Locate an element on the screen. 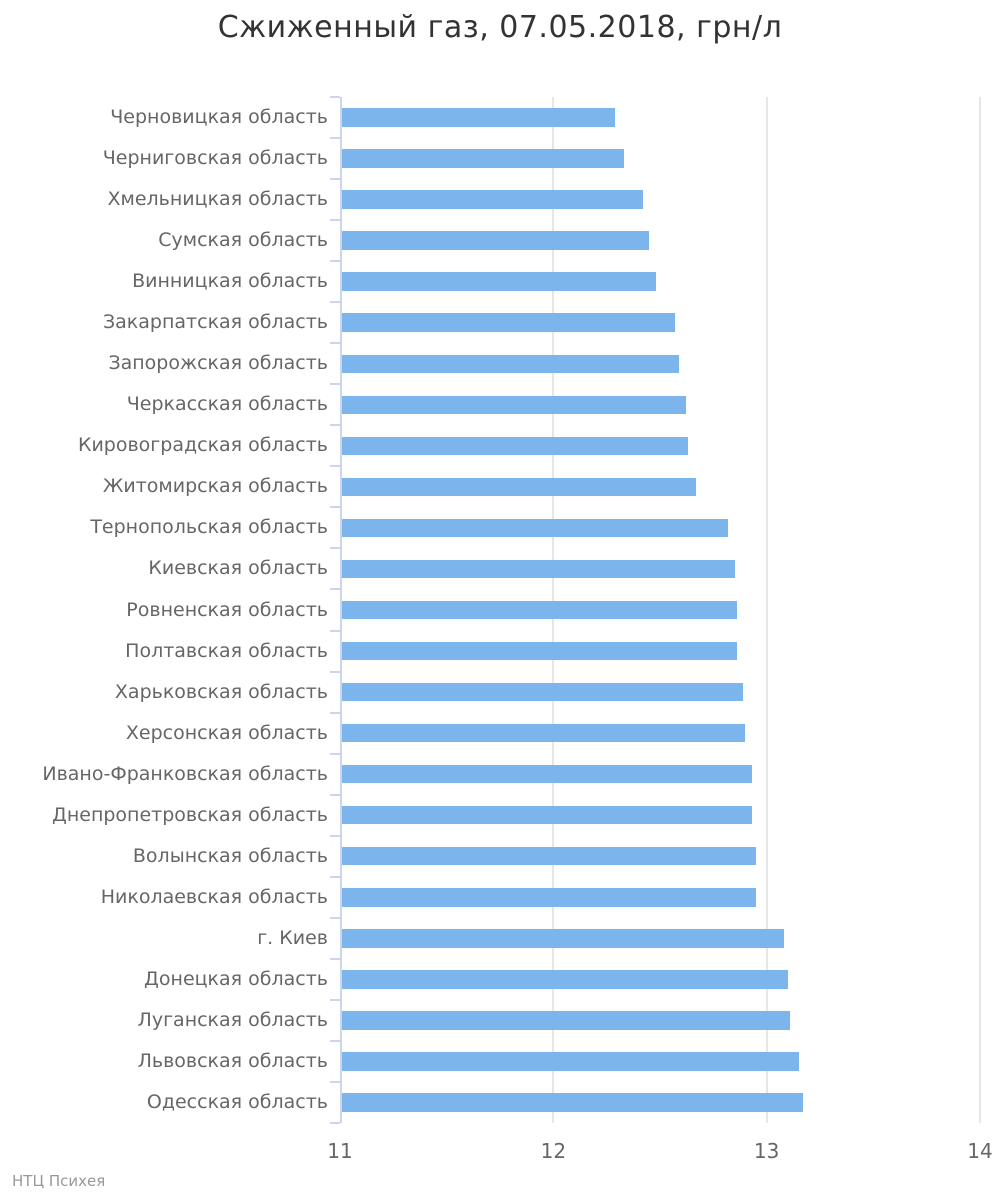 This screenshot has height=1200, width=1000. category-label: Хмельницкая область is located at coordinates (217, 199).